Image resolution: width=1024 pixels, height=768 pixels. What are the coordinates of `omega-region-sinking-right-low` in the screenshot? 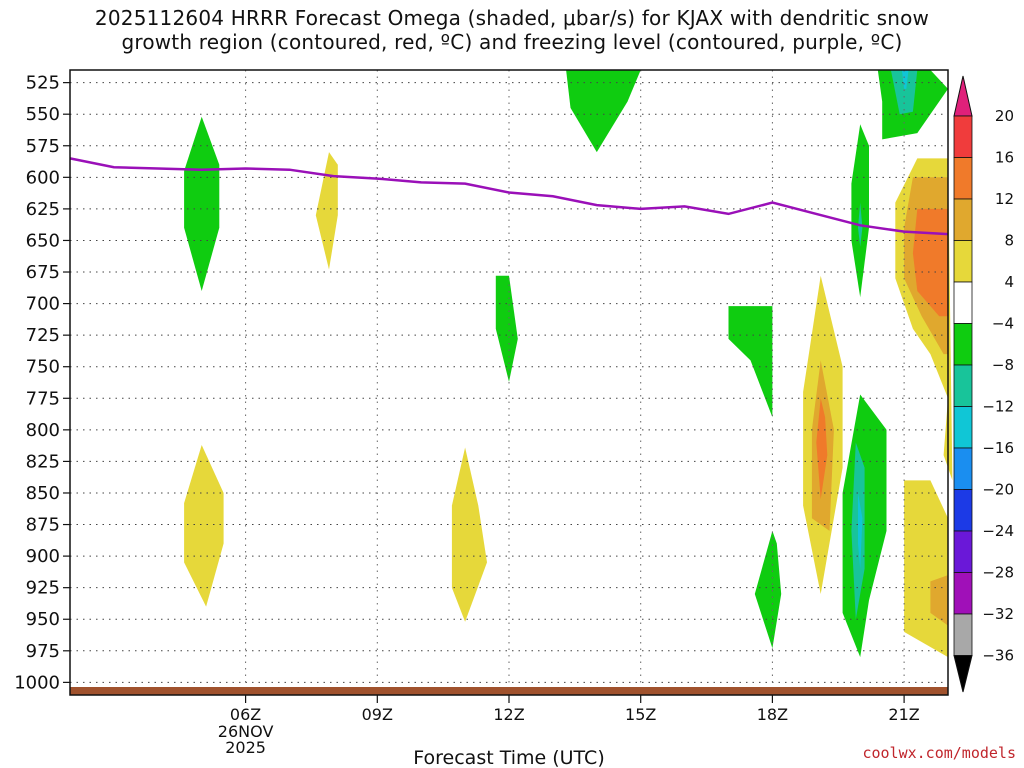 It's located at (926, 569).